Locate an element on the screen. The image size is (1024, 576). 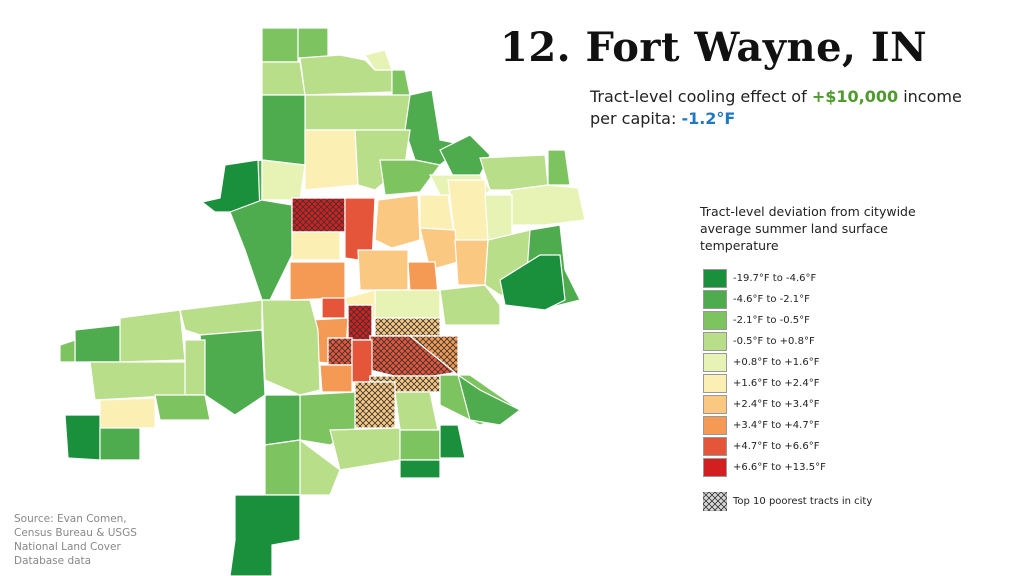
legend-label: +4.7°F to +6.6°F is located at coordinates (776, 446).